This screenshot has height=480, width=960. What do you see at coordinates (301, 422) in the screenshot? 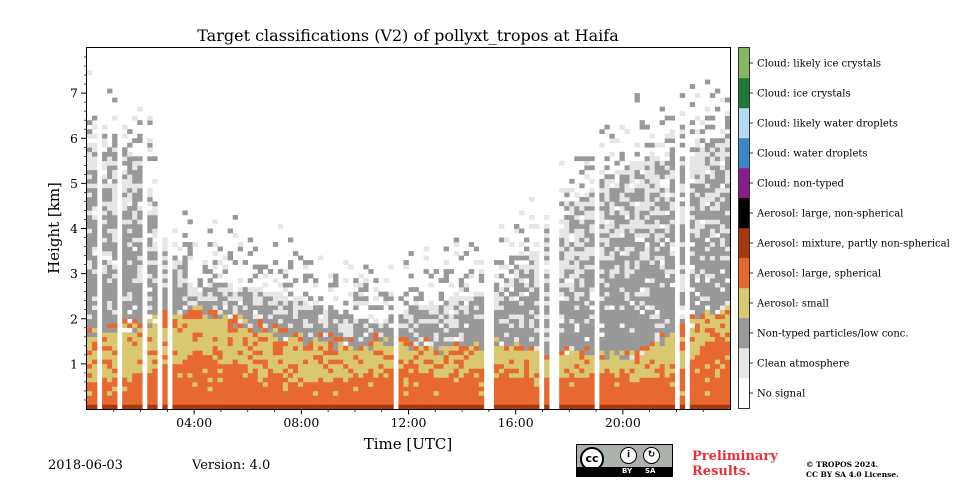
I see `x-tick-label: 08:00` at bounding box center [301, 422].